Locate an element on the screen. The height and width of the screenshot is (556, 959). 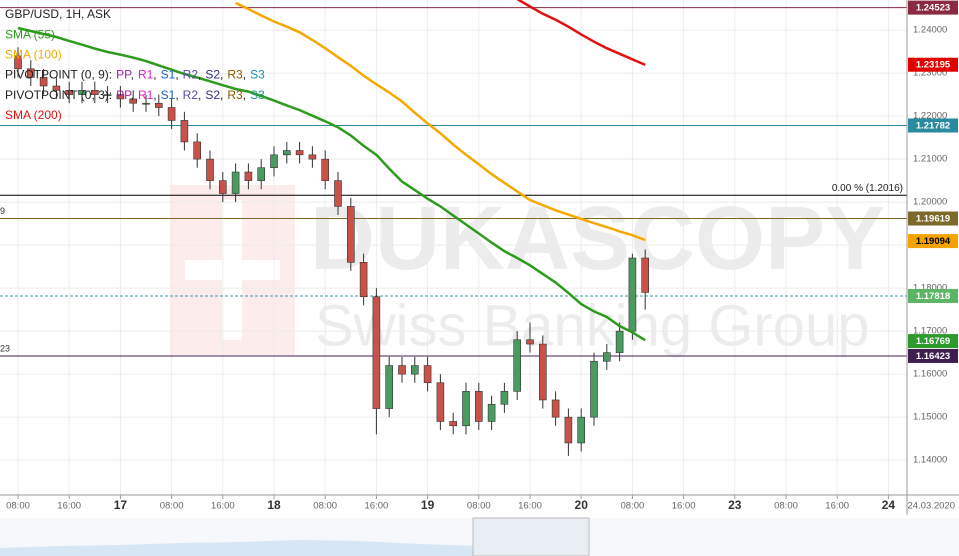
y-tick-label: 1.20000 is located at coordinates (930, 202).